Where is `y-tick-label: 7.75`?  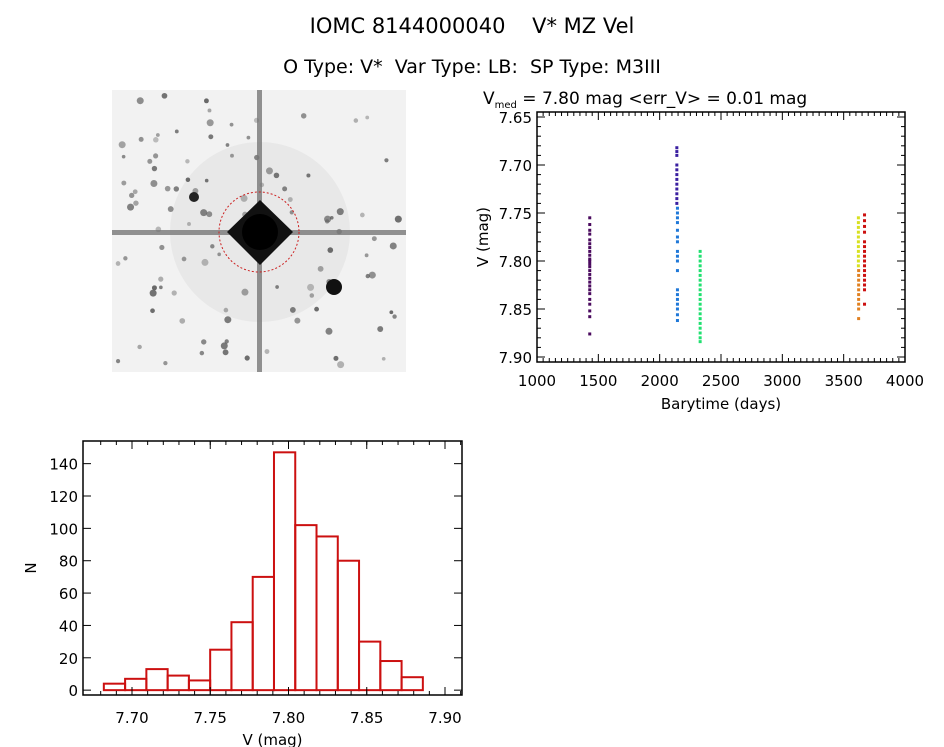
y-tick-label: 7.75 is located at coordinates (515, 214).